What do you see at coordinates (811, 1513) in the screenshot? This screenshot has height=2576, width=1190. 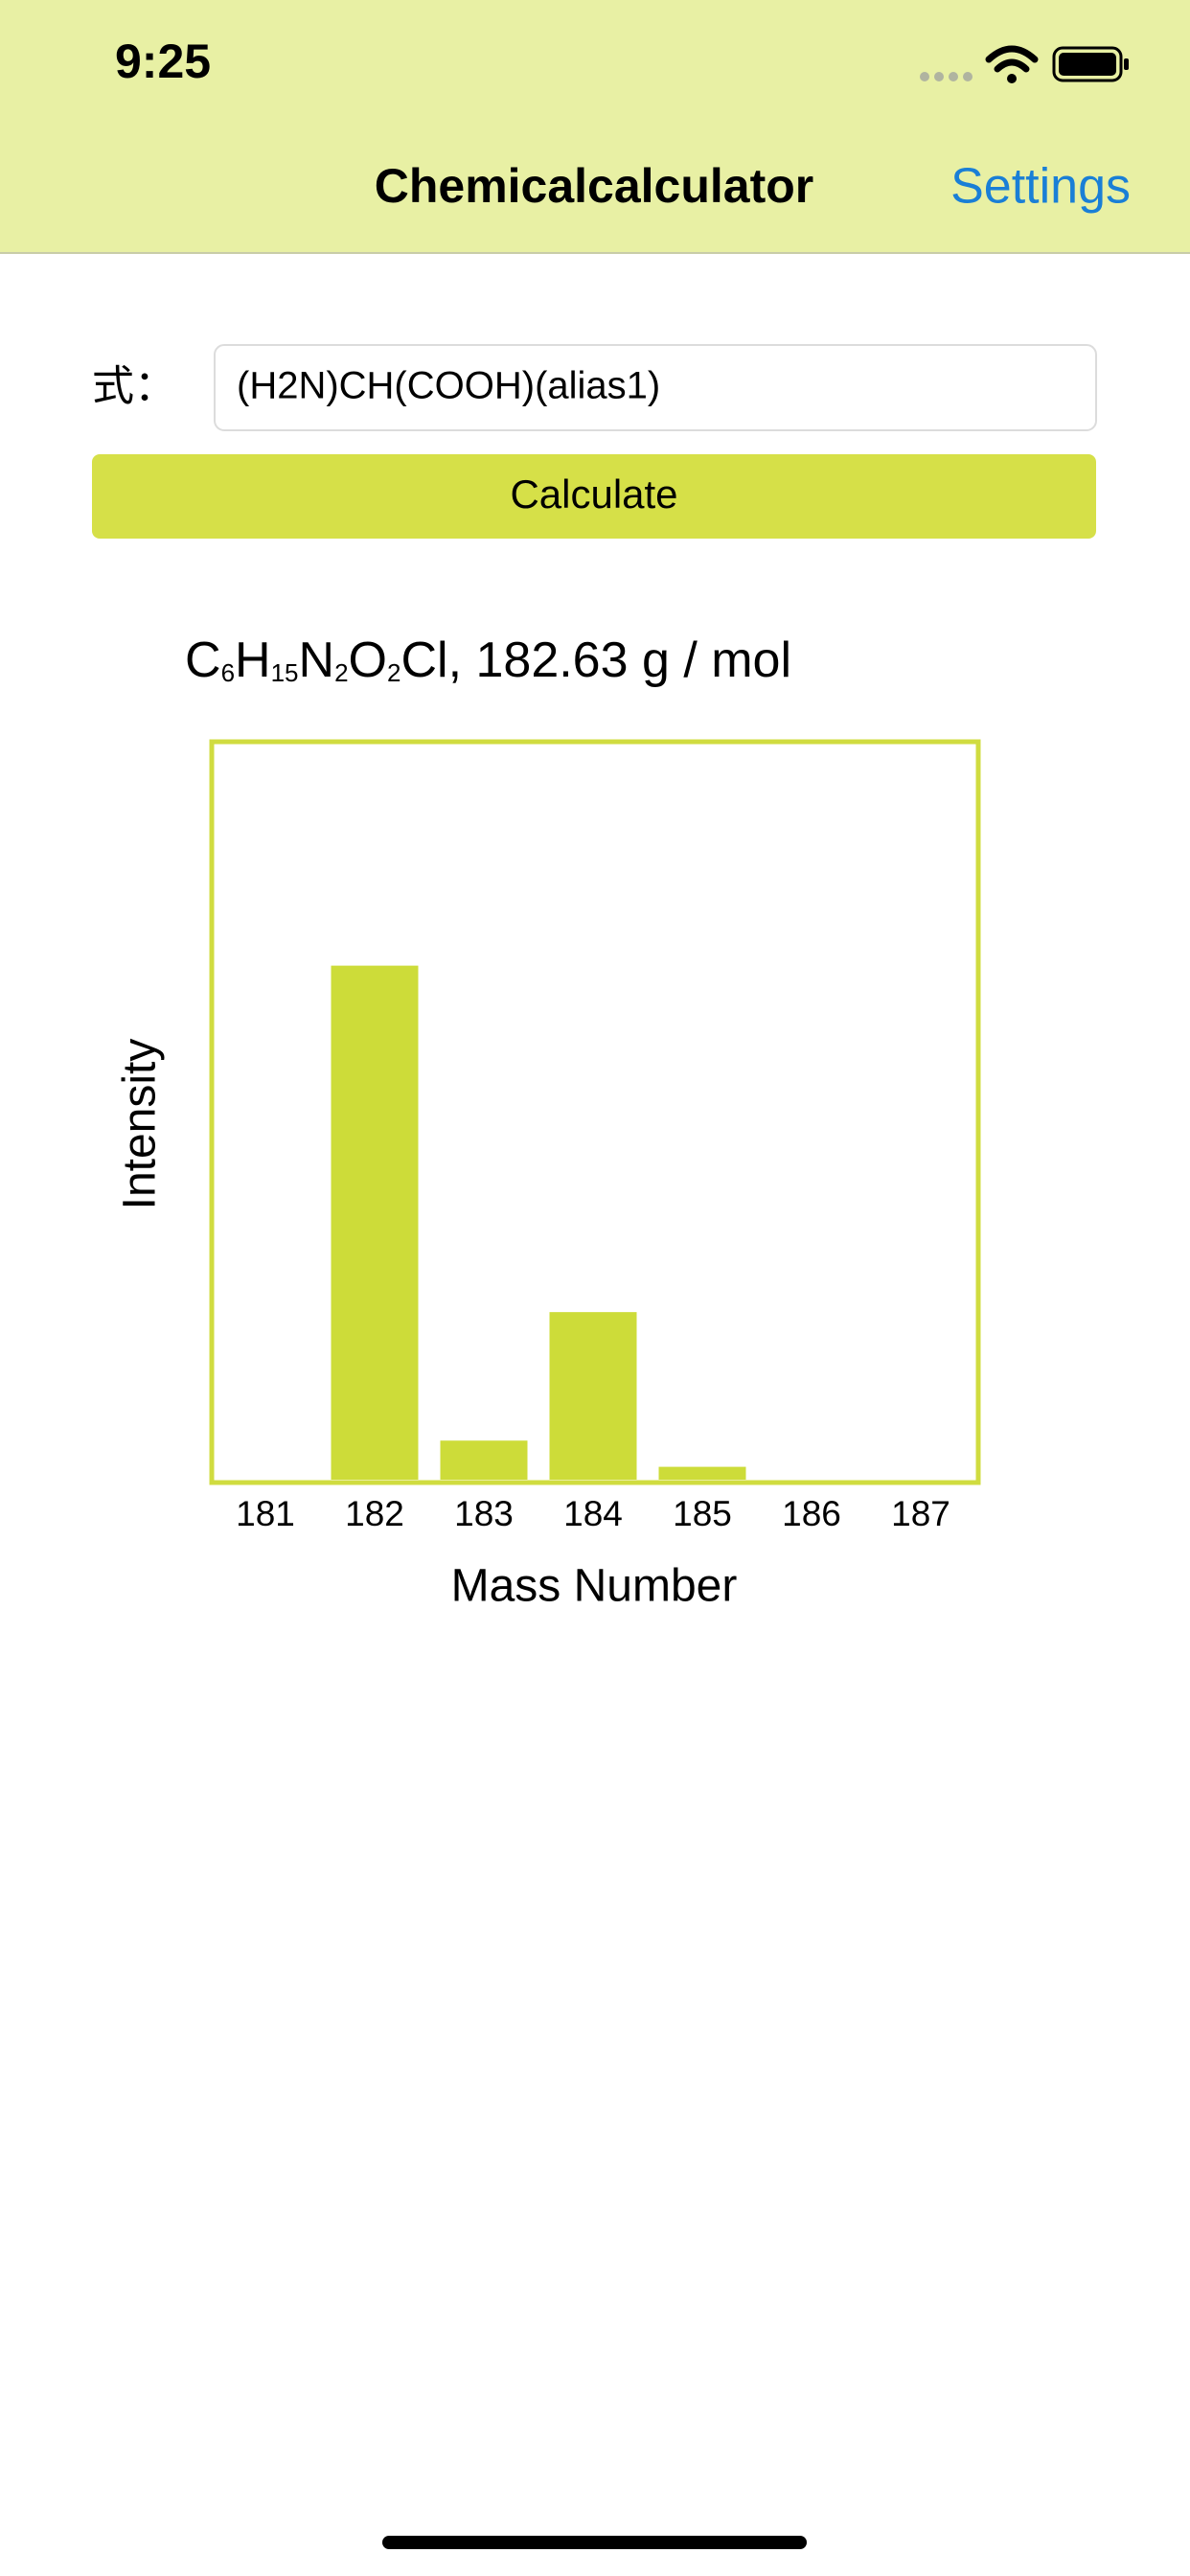 I see `x-tick-label: 186` at bounding box center [811, 1513].